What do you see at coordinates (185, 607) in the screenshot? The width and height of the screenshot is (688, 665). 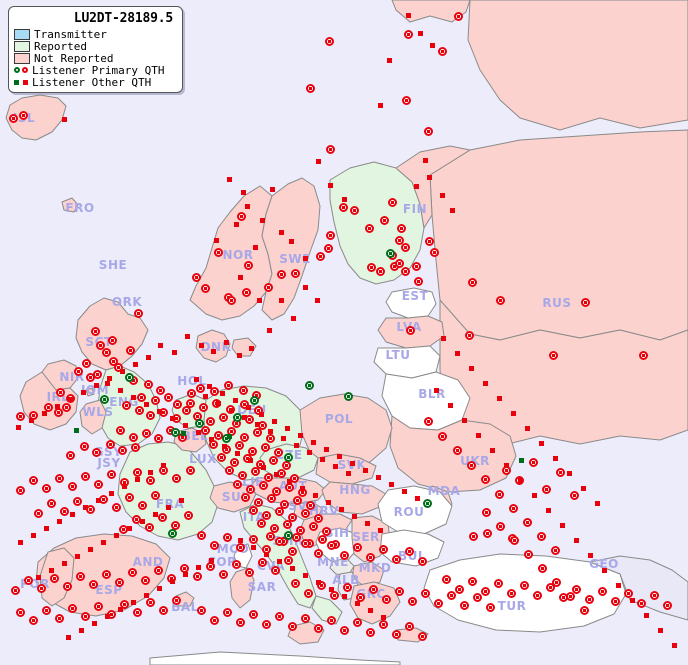 I see `country-label-bal: BAL` at bounding box center [185, 607].